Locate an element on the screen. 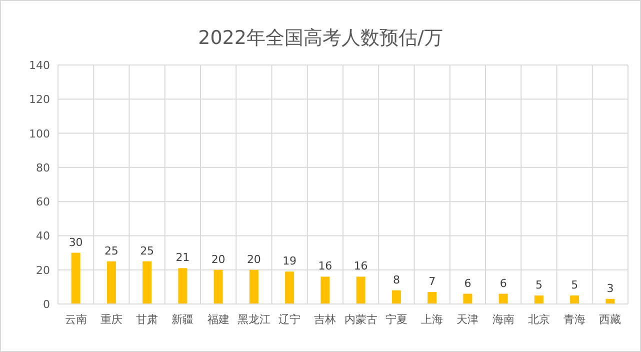 This screenshot has height=352, width=641. x-tick-label: 海南 is located at coordinates (503, 319).